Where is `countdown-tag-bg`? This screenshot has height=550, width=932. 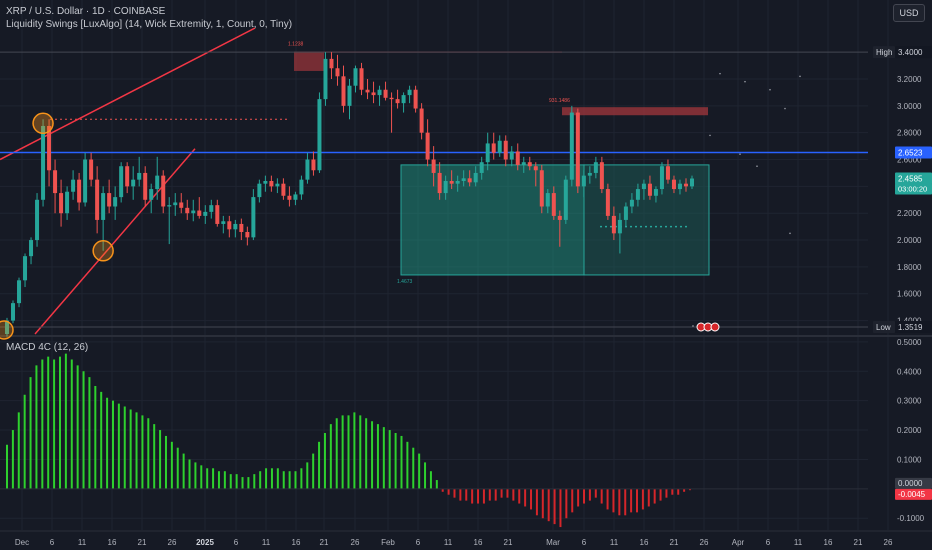
countdown-tag-bg is located at coordinates (913, 189).